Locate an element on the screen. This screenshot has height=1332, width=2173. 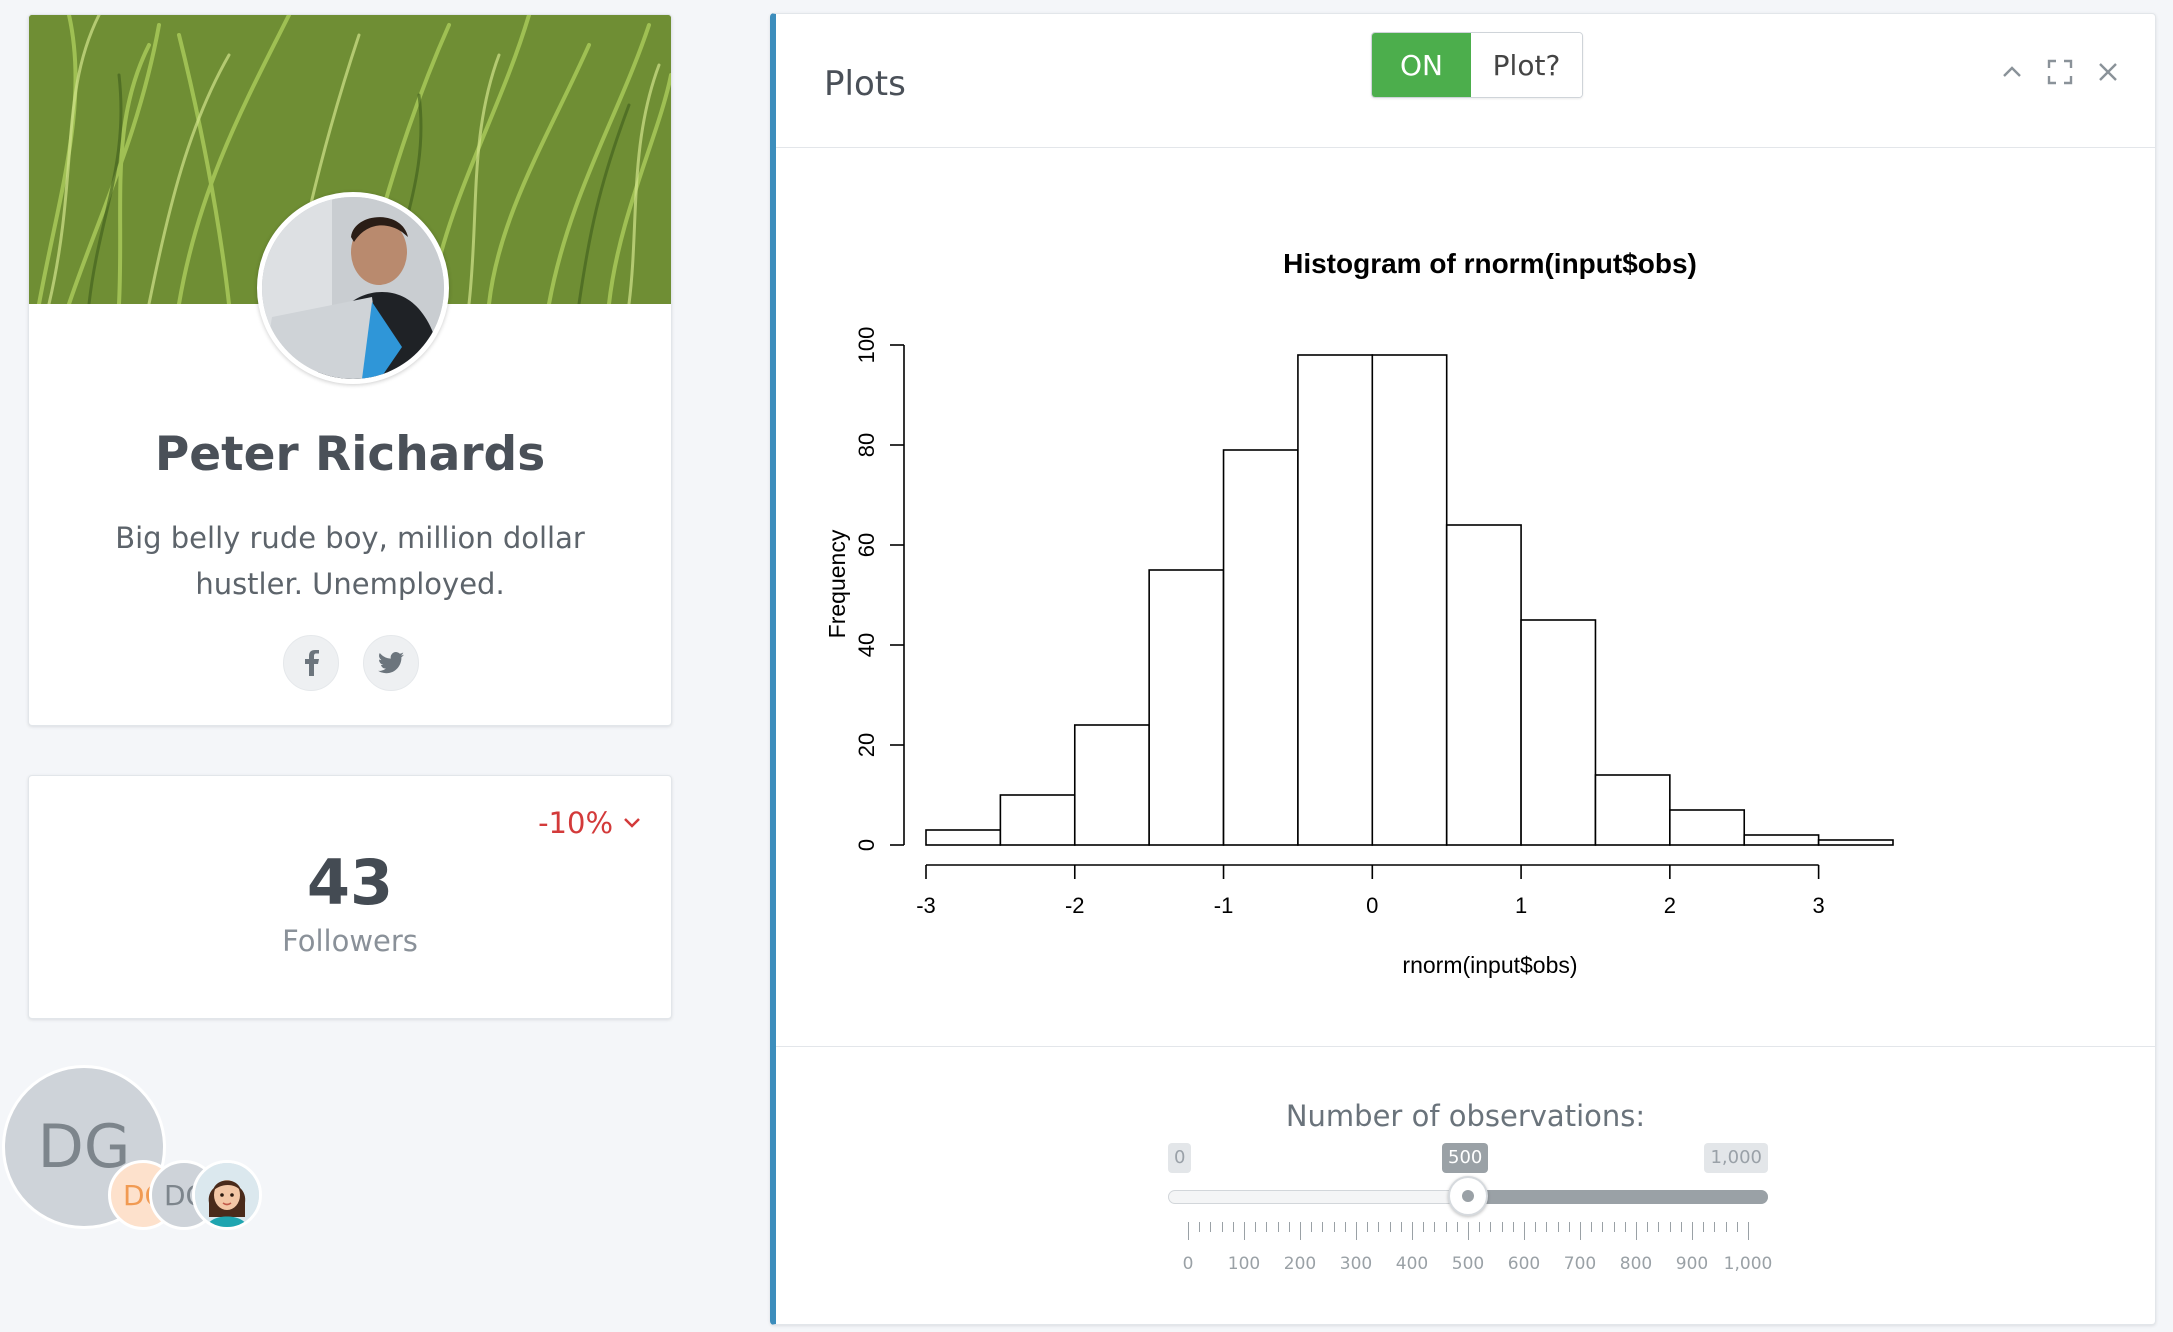
x-tick-label: 0 is located at coordinates (1372, 905).